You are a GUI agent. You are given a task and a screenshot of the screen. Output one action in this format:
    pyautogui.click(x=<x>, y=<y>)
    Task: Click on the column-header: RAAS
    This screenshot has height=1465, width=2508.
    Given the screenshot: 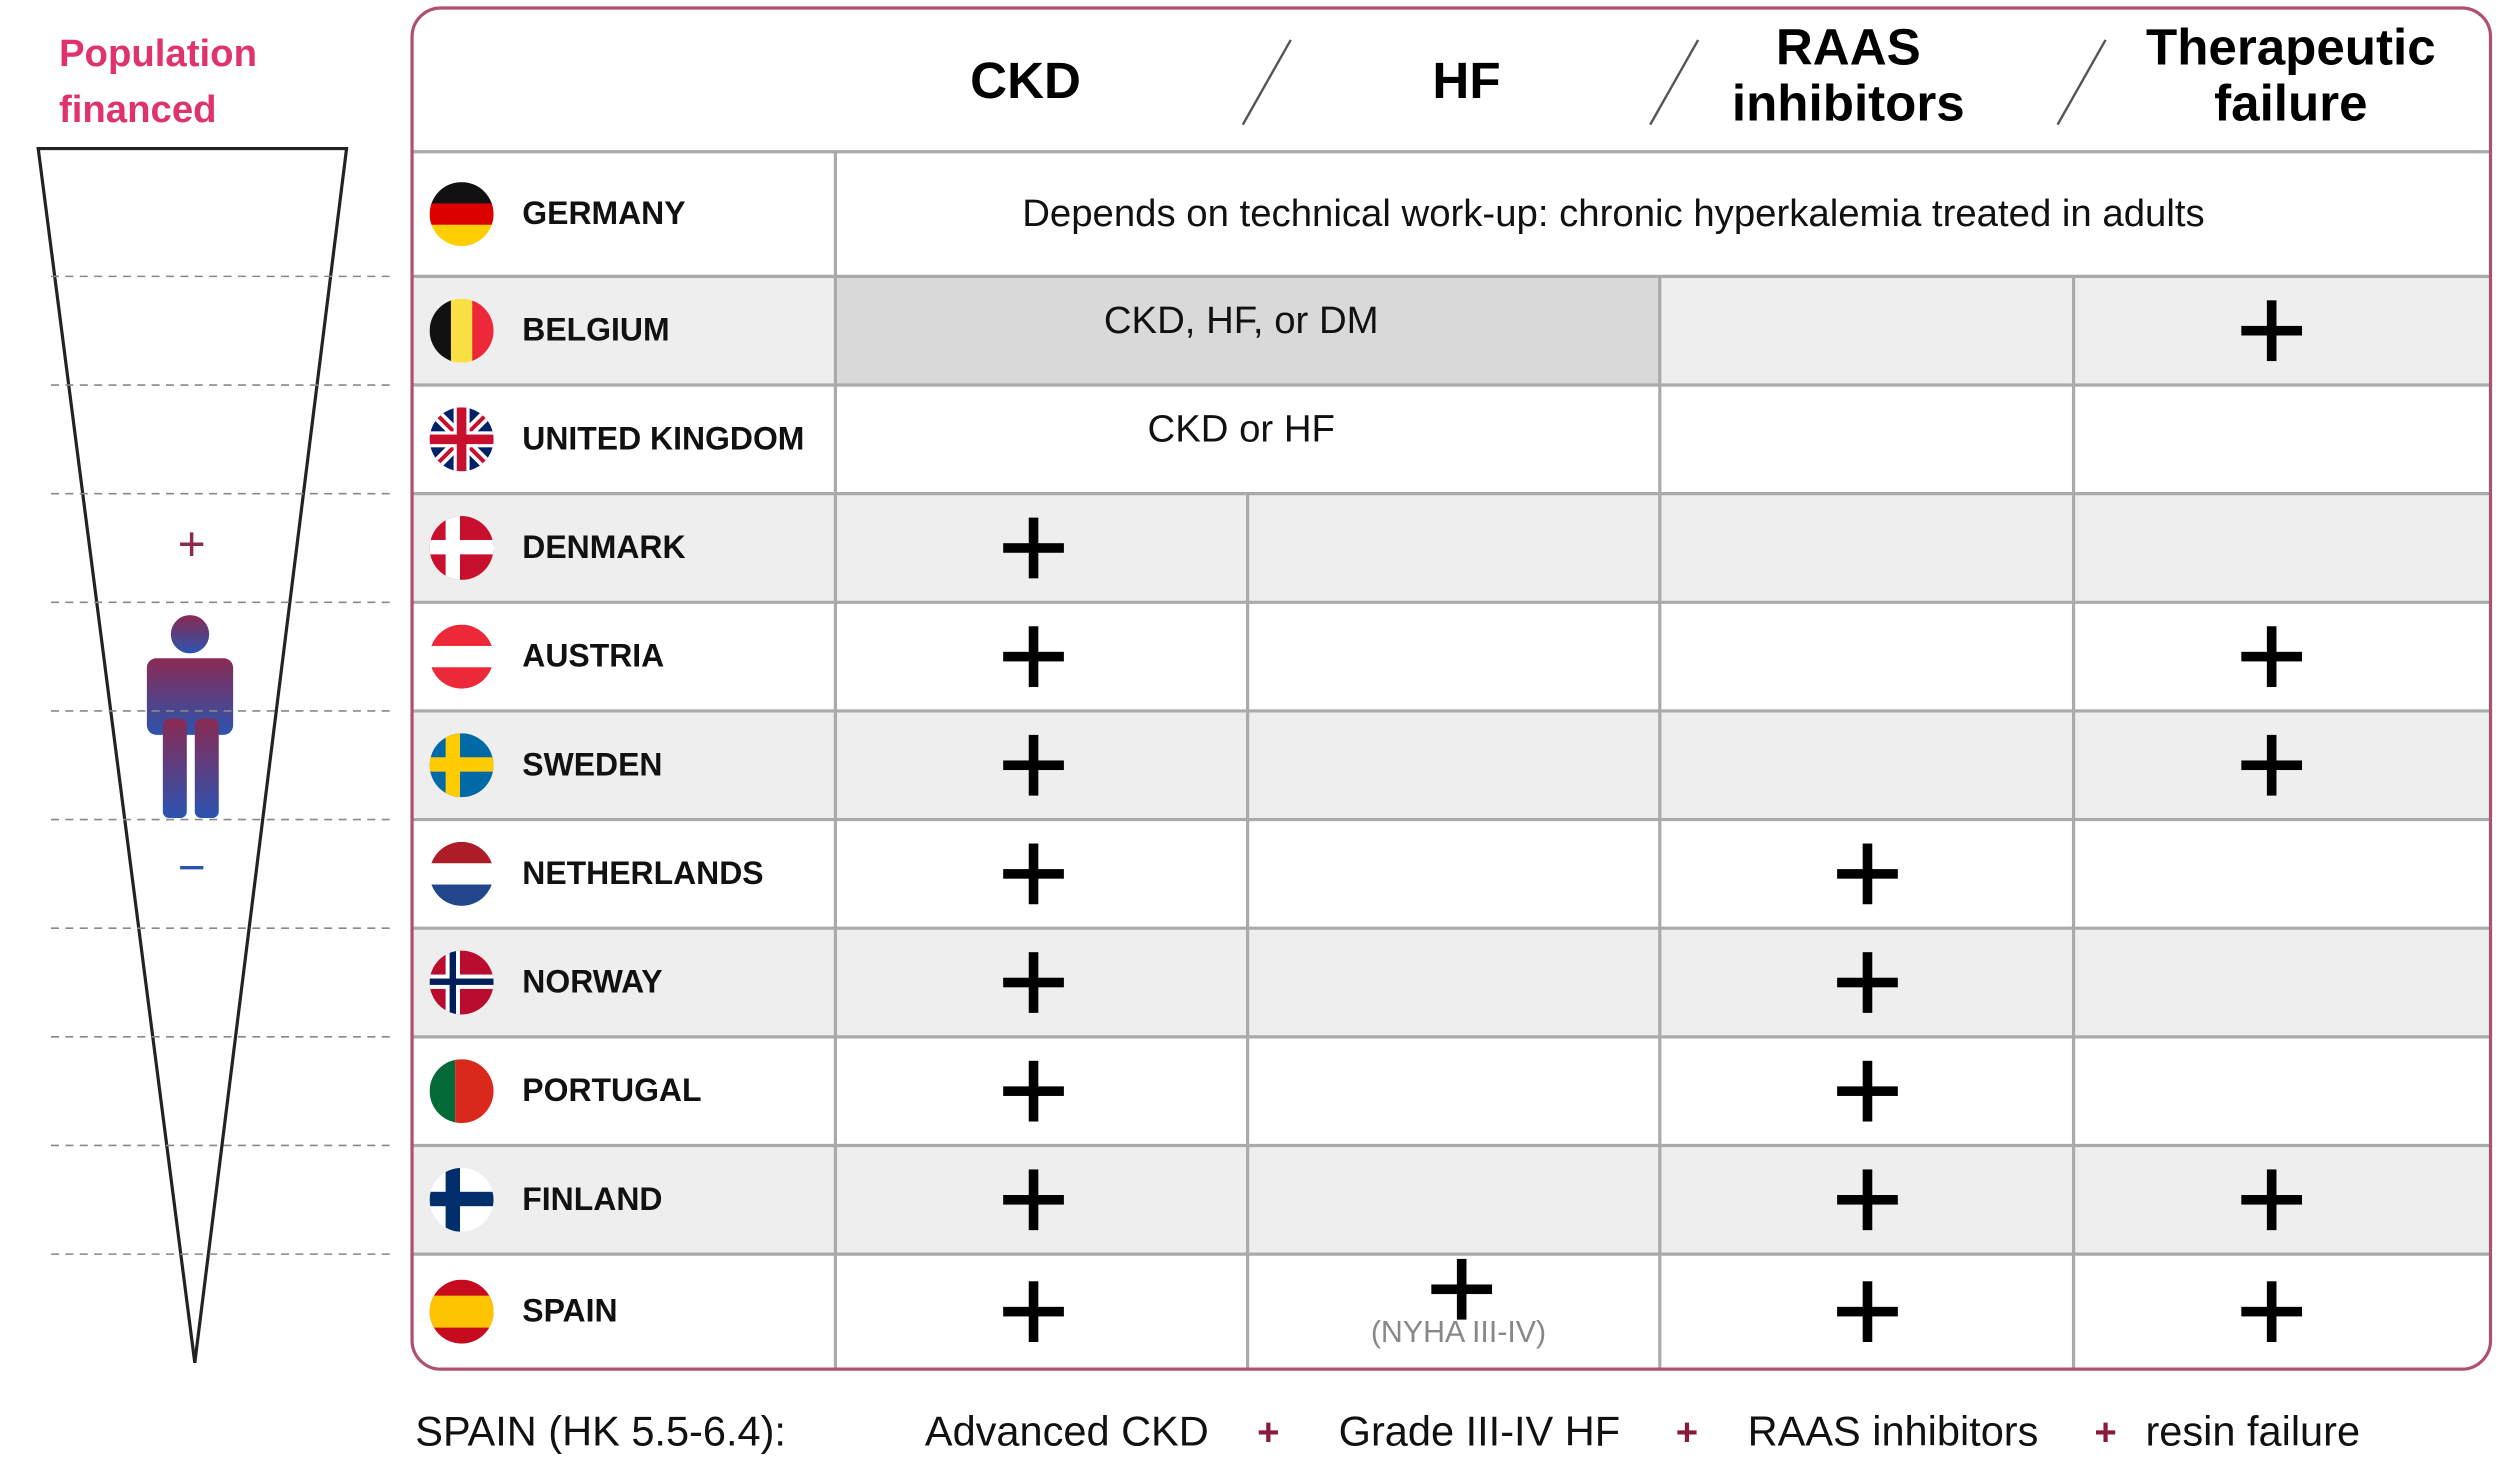 What is the action you would take?
    pyautogui.click(x=1848, y=47)
    